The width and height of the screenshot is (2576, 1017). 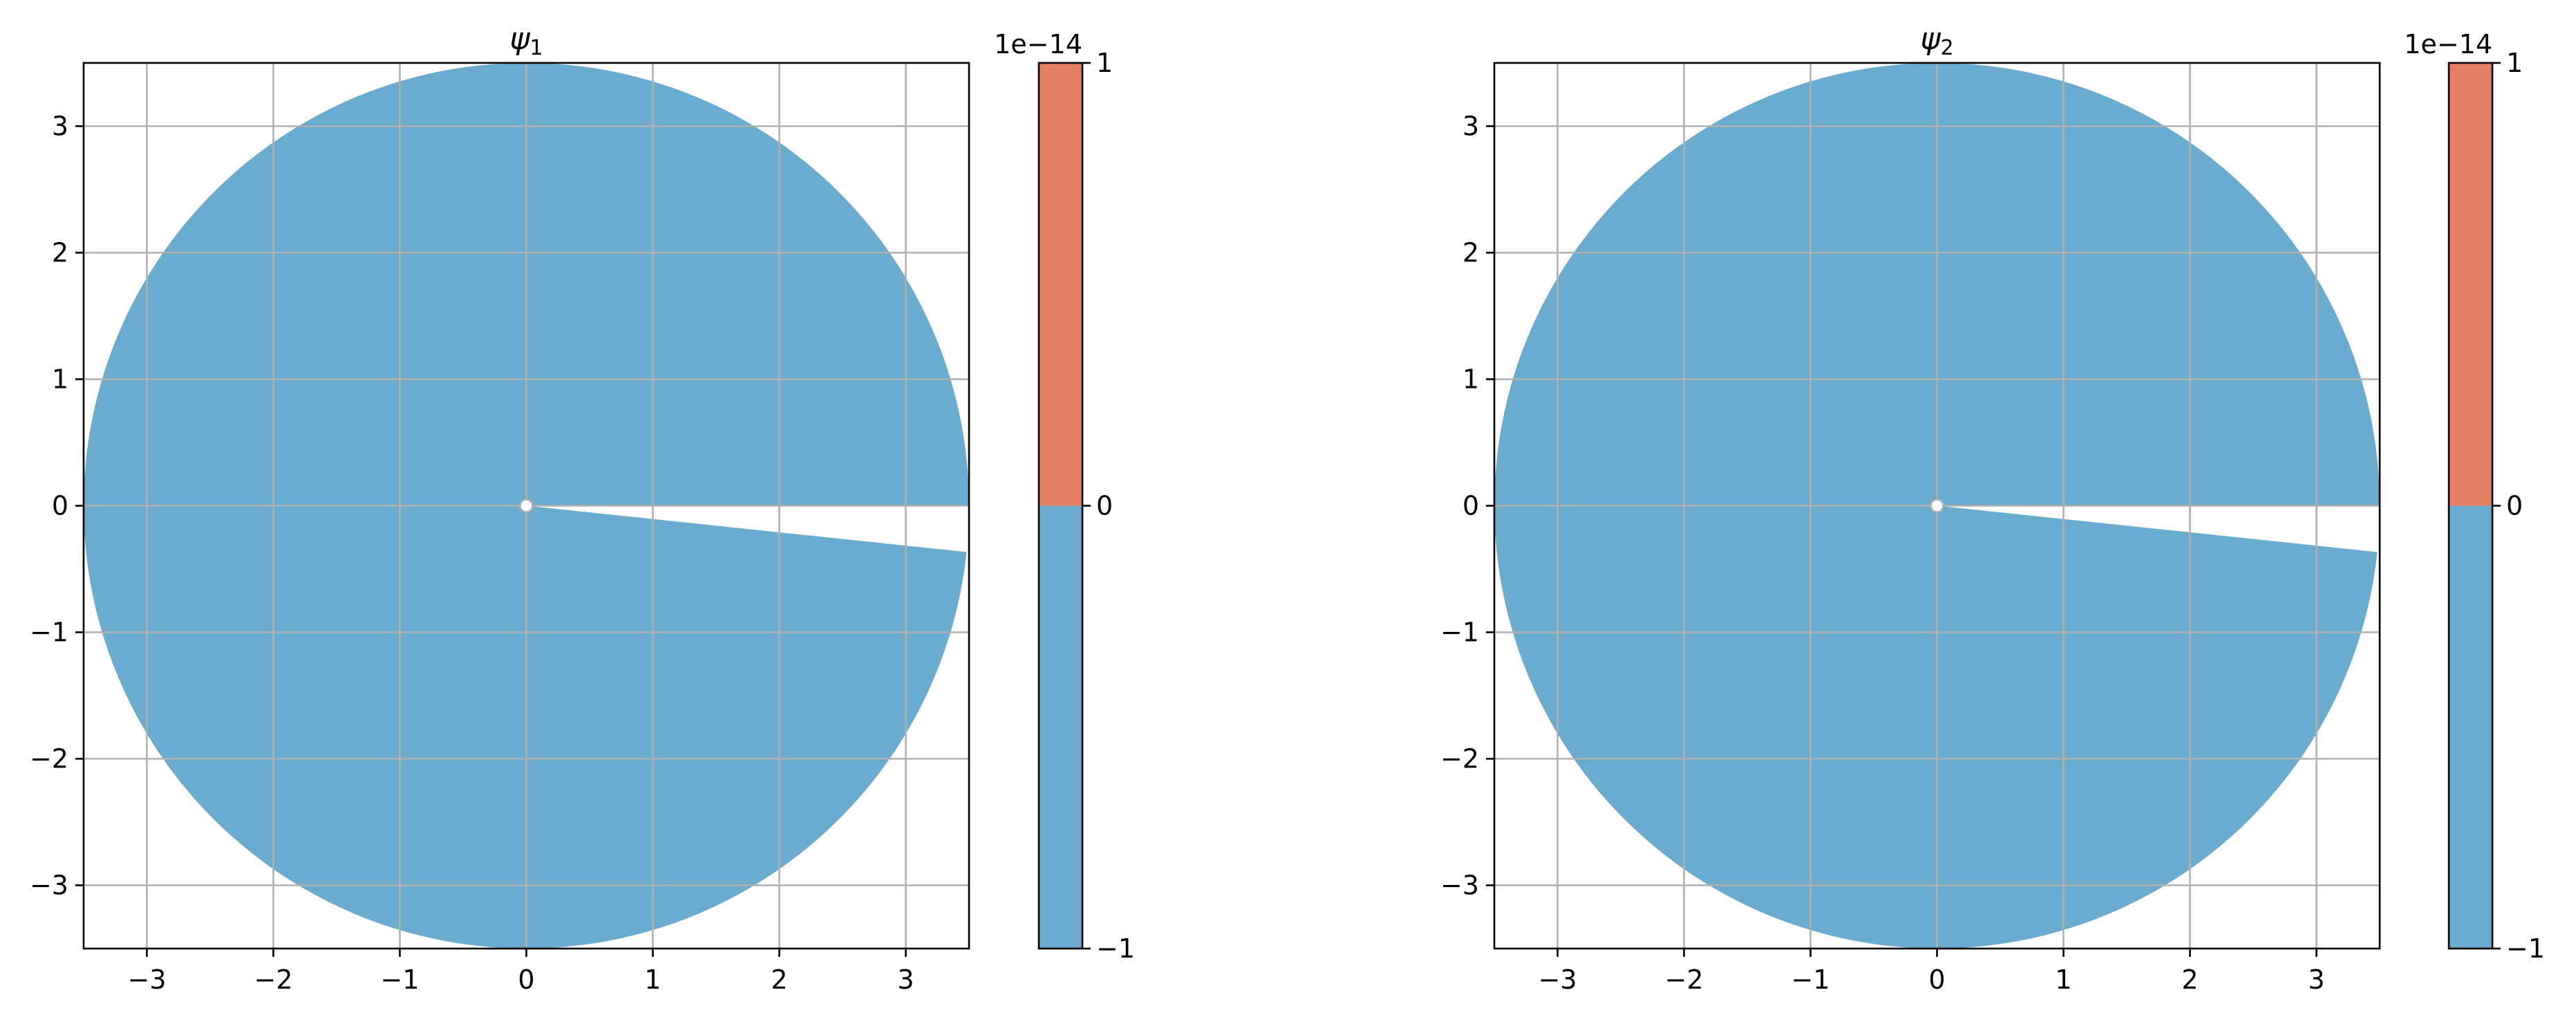 I want to click on chart-title-subscript: 2, so click(x=1946, y=48).